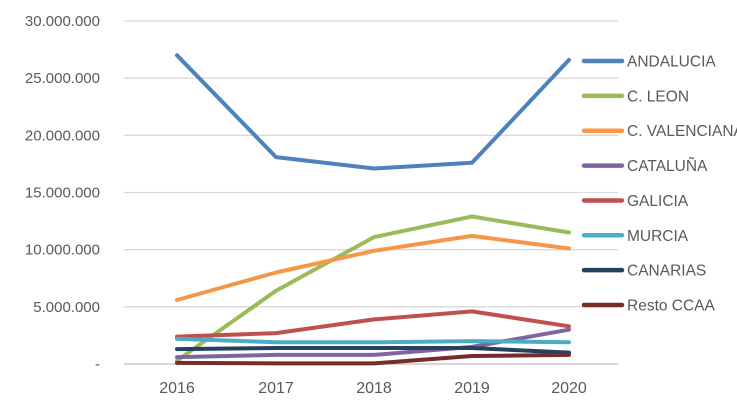 This screenshot has height=409, width=737. What do you see at coordinates (373, 324) in the screenshot?
I see `series-line-galicia` at bounding box center [373, 324].